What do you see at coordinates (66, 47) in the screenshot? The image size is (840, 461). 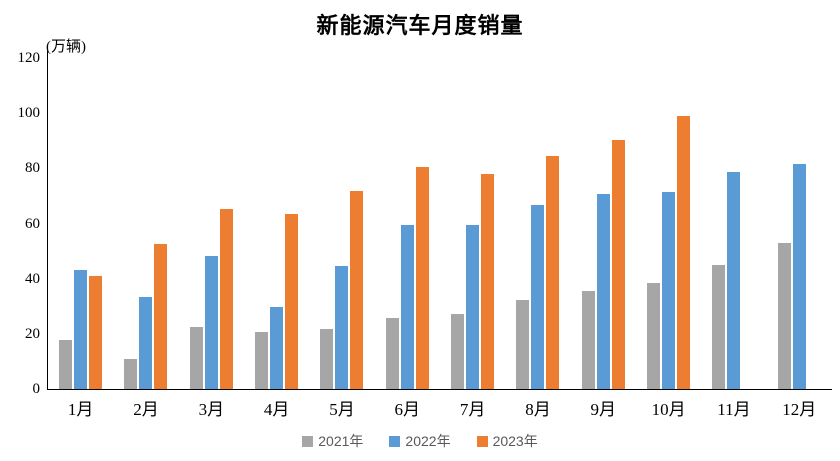 I see `y-axis-unit-label: (万辆)` at bounding box center [66, 47].